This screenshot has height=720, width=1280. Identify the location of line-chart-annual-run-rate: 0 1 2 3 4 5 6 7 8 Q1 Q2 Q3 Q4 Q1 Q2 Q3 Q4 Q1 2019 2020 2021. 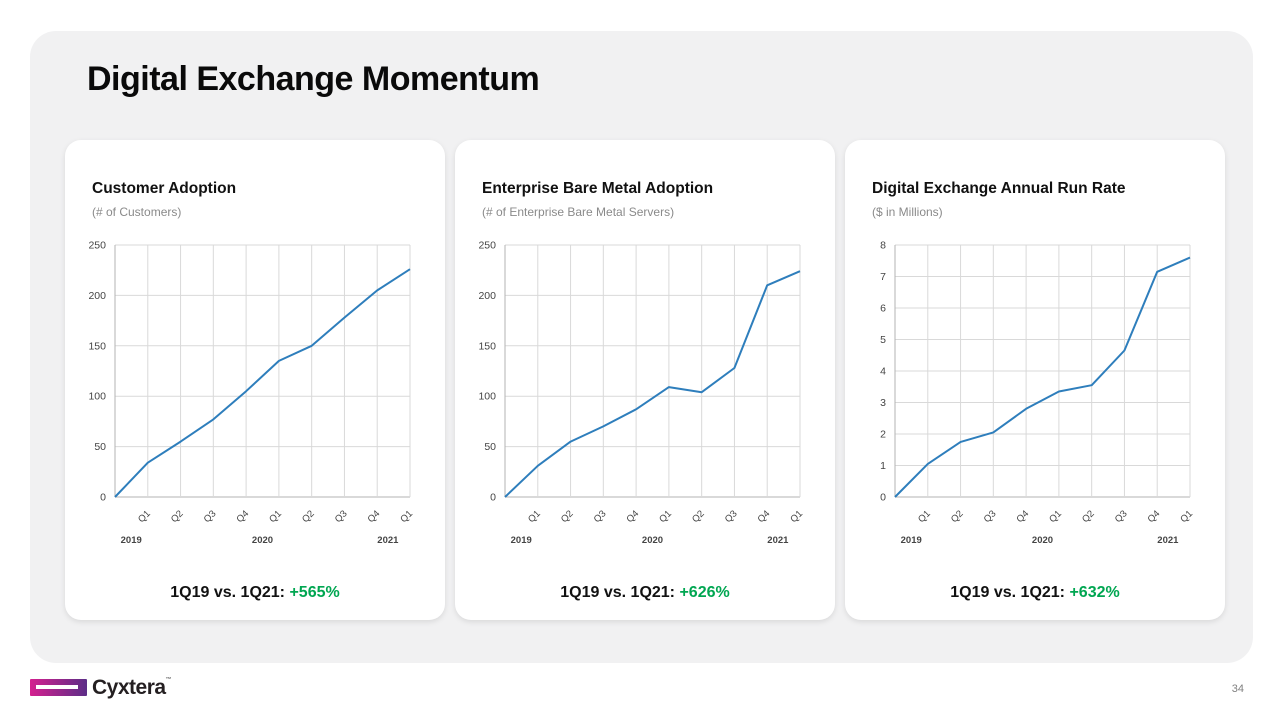
(1035, 402).